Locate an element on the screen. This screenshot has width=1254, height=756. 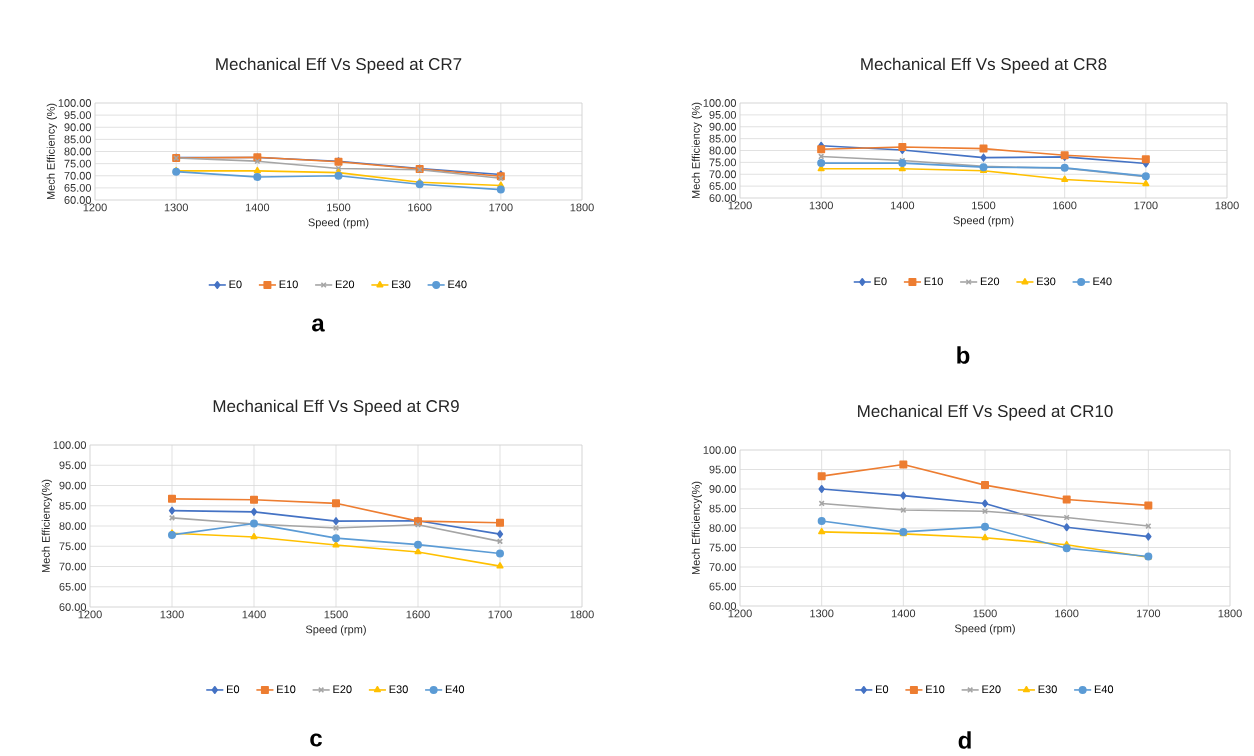
text: d is located at coordinates (964, 740).